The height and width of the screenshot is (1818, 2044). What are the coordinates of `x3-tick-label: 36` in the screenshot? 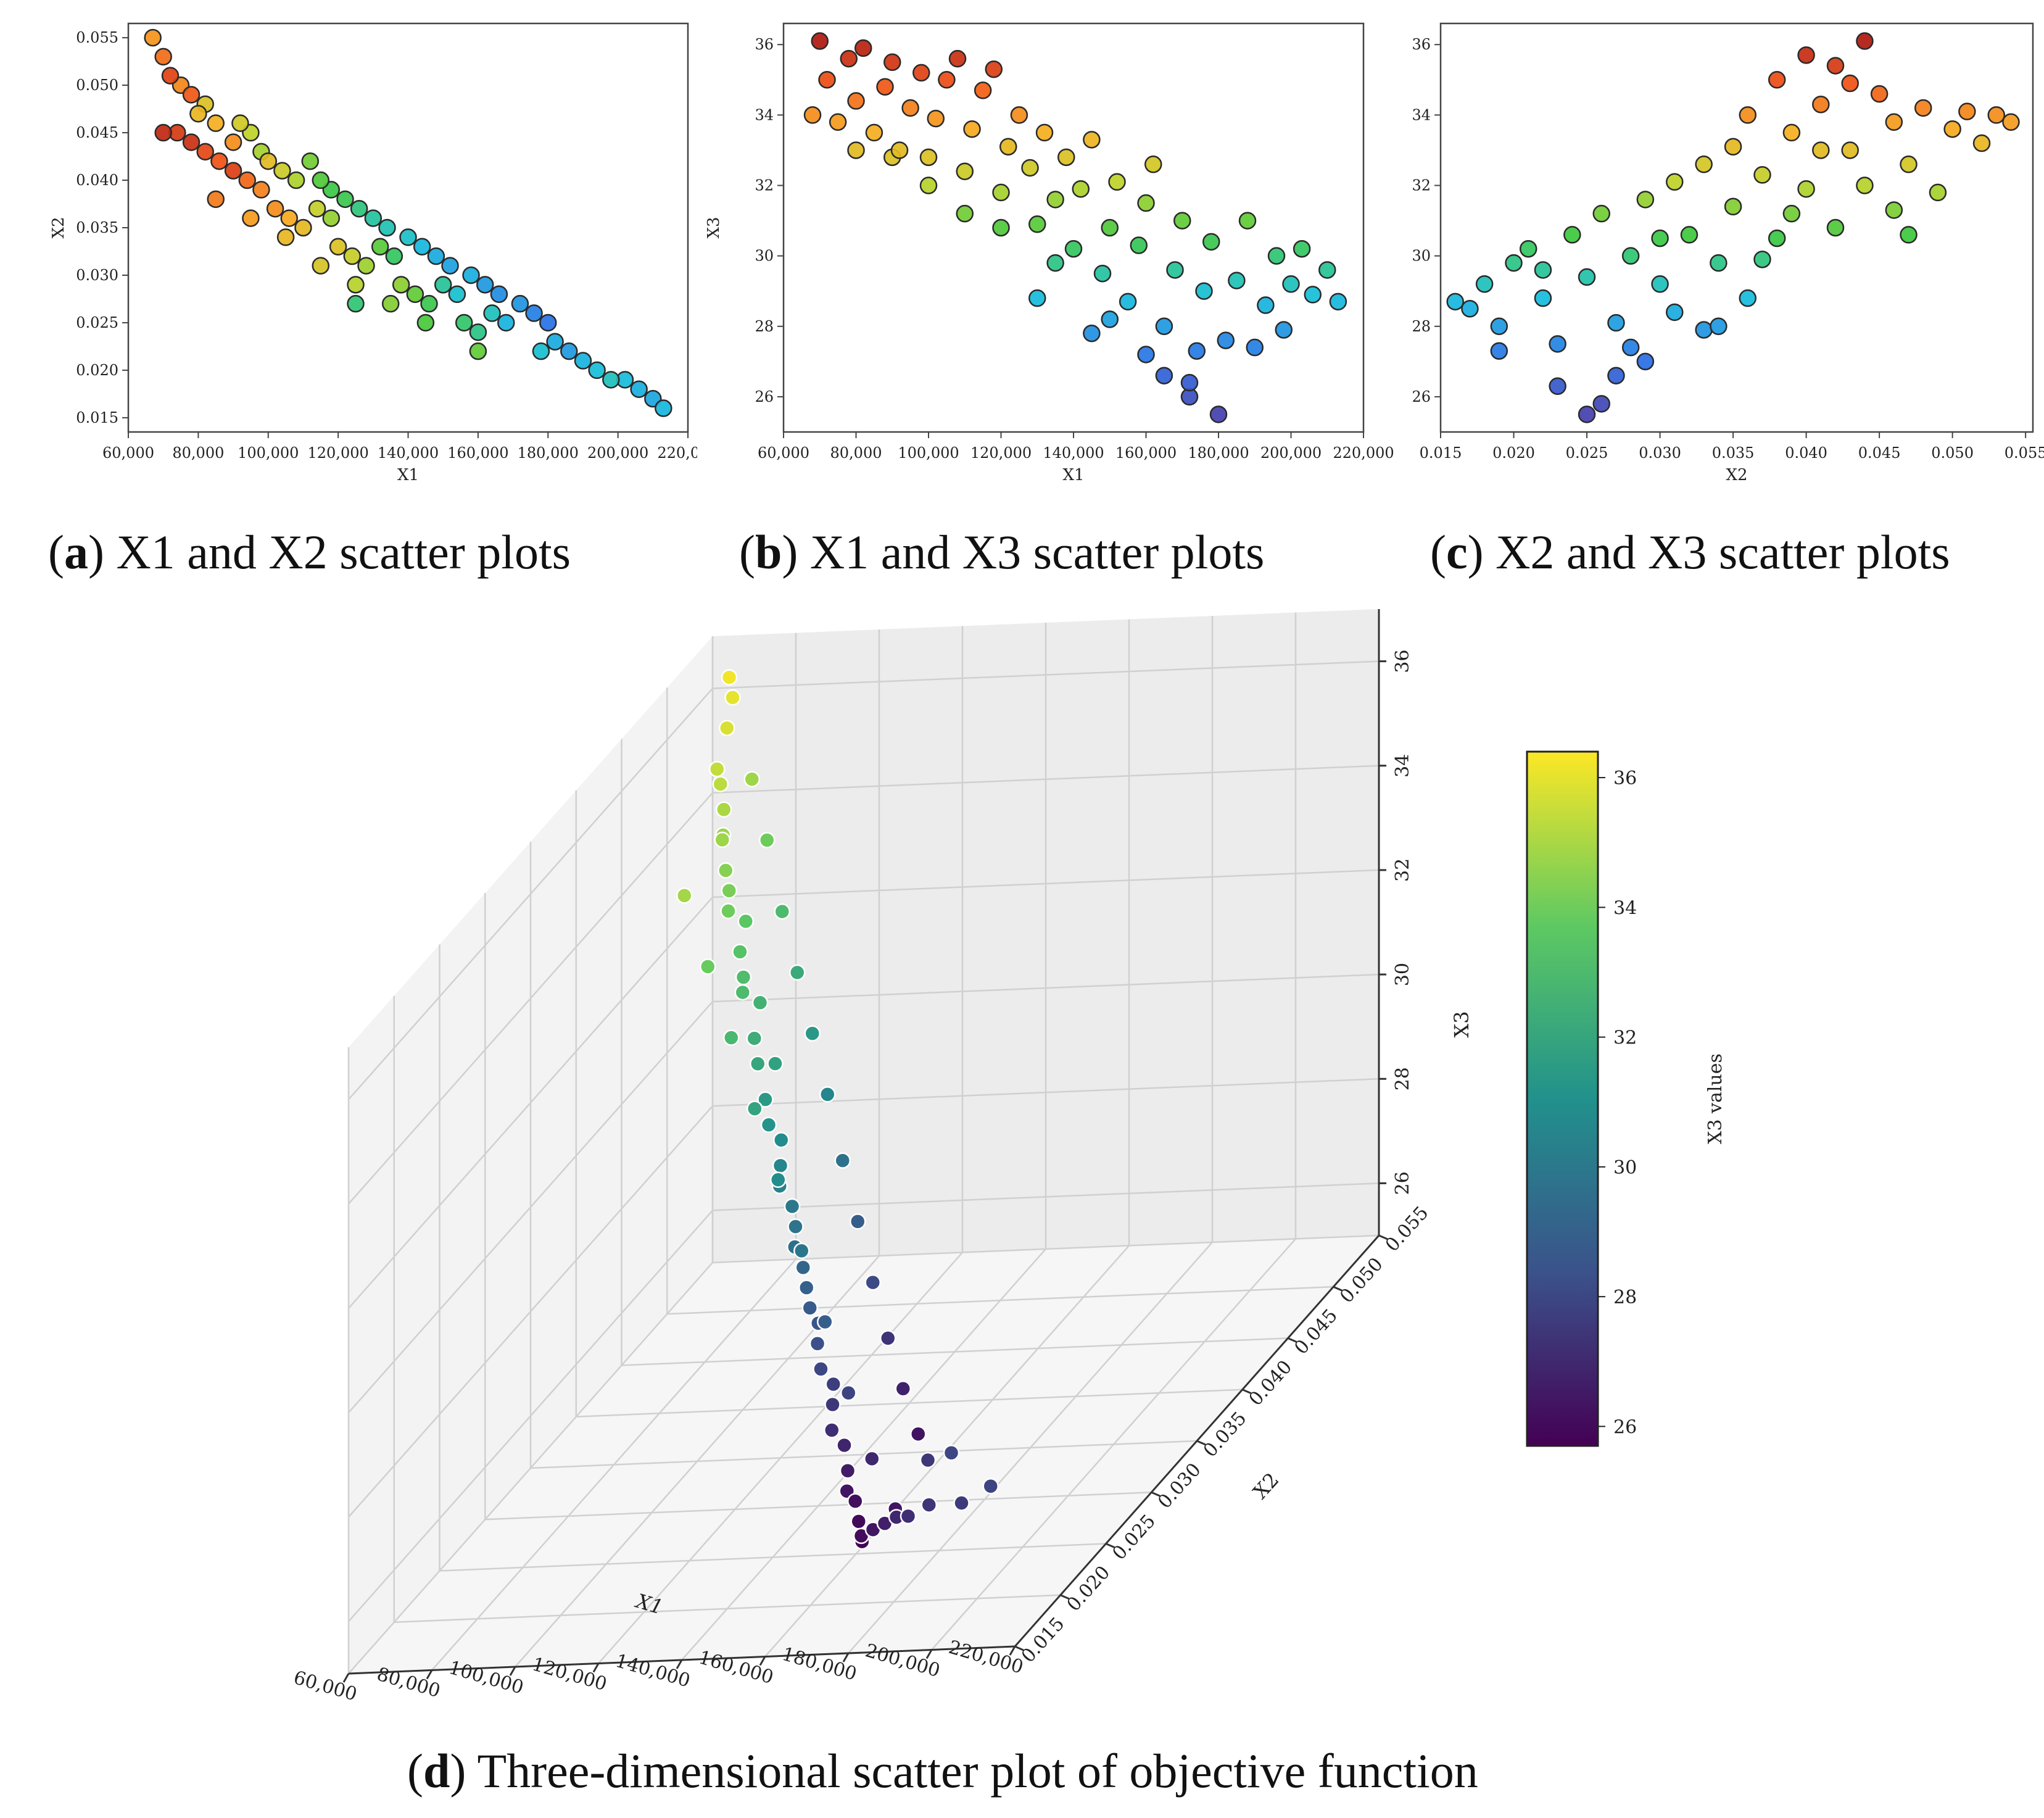 It's located at (1402, 661).